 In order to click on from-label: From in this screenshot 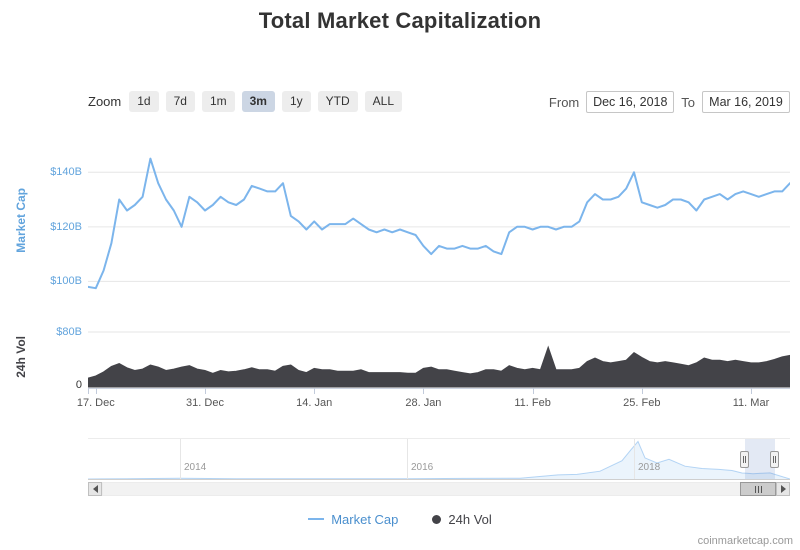, I will do `click(564, 102)`.